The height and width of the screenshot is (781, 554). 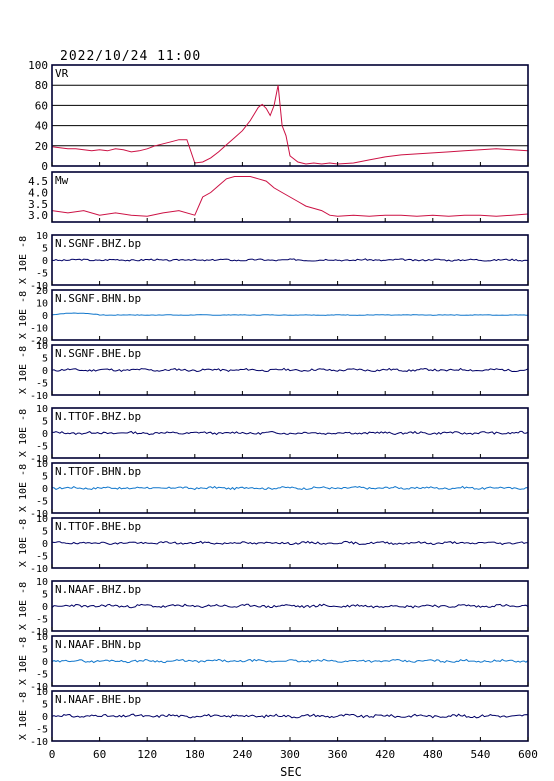 I want to click on waveform-label: N.SGNF.BHZ.bp, so click(x=98, y=243).